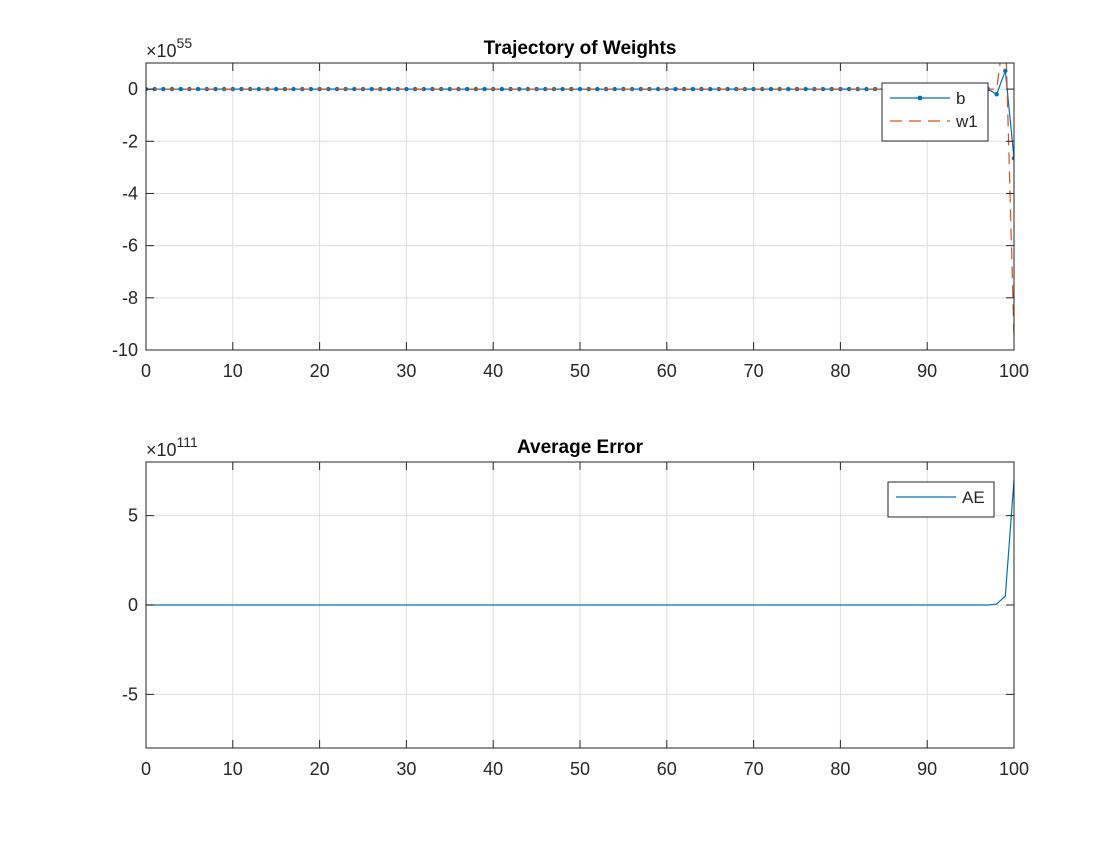 The width and height of the screenshot is (1120, 845). Describe the element at coordinates (973, 497) in the screenshot. I see `legend-label-AE: AE` at that location.